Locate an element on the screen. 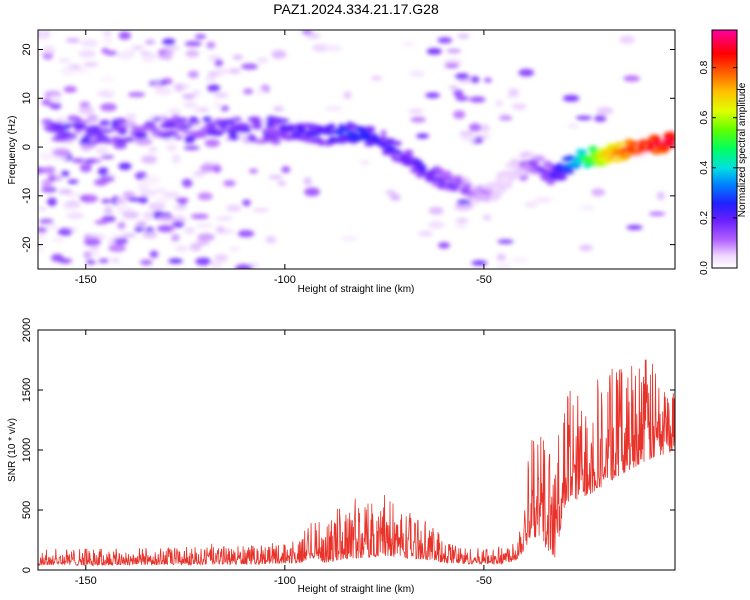 The height and width of the screenshot is (600, 750). spectrogram-ytick-label: 0 is located at coordinates (27, 147).